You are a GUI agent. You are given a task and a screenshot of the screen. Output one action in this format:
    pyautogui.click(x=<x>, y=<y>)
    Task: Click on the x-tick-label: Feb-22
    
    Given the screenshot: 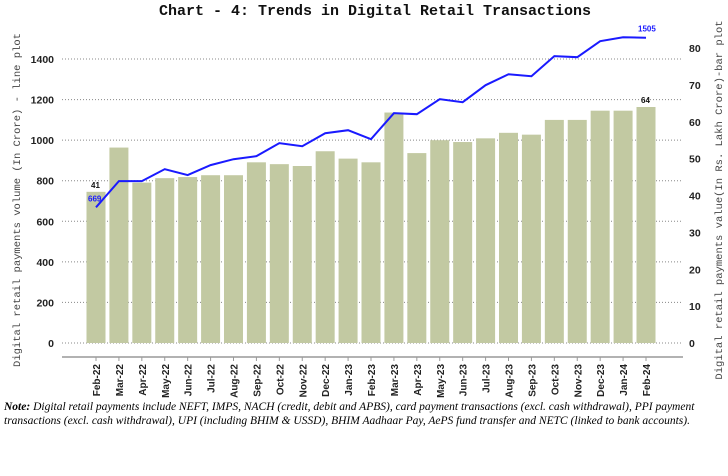 What is the action you would take?
    pyautogui.click(x=97, y=380)
    